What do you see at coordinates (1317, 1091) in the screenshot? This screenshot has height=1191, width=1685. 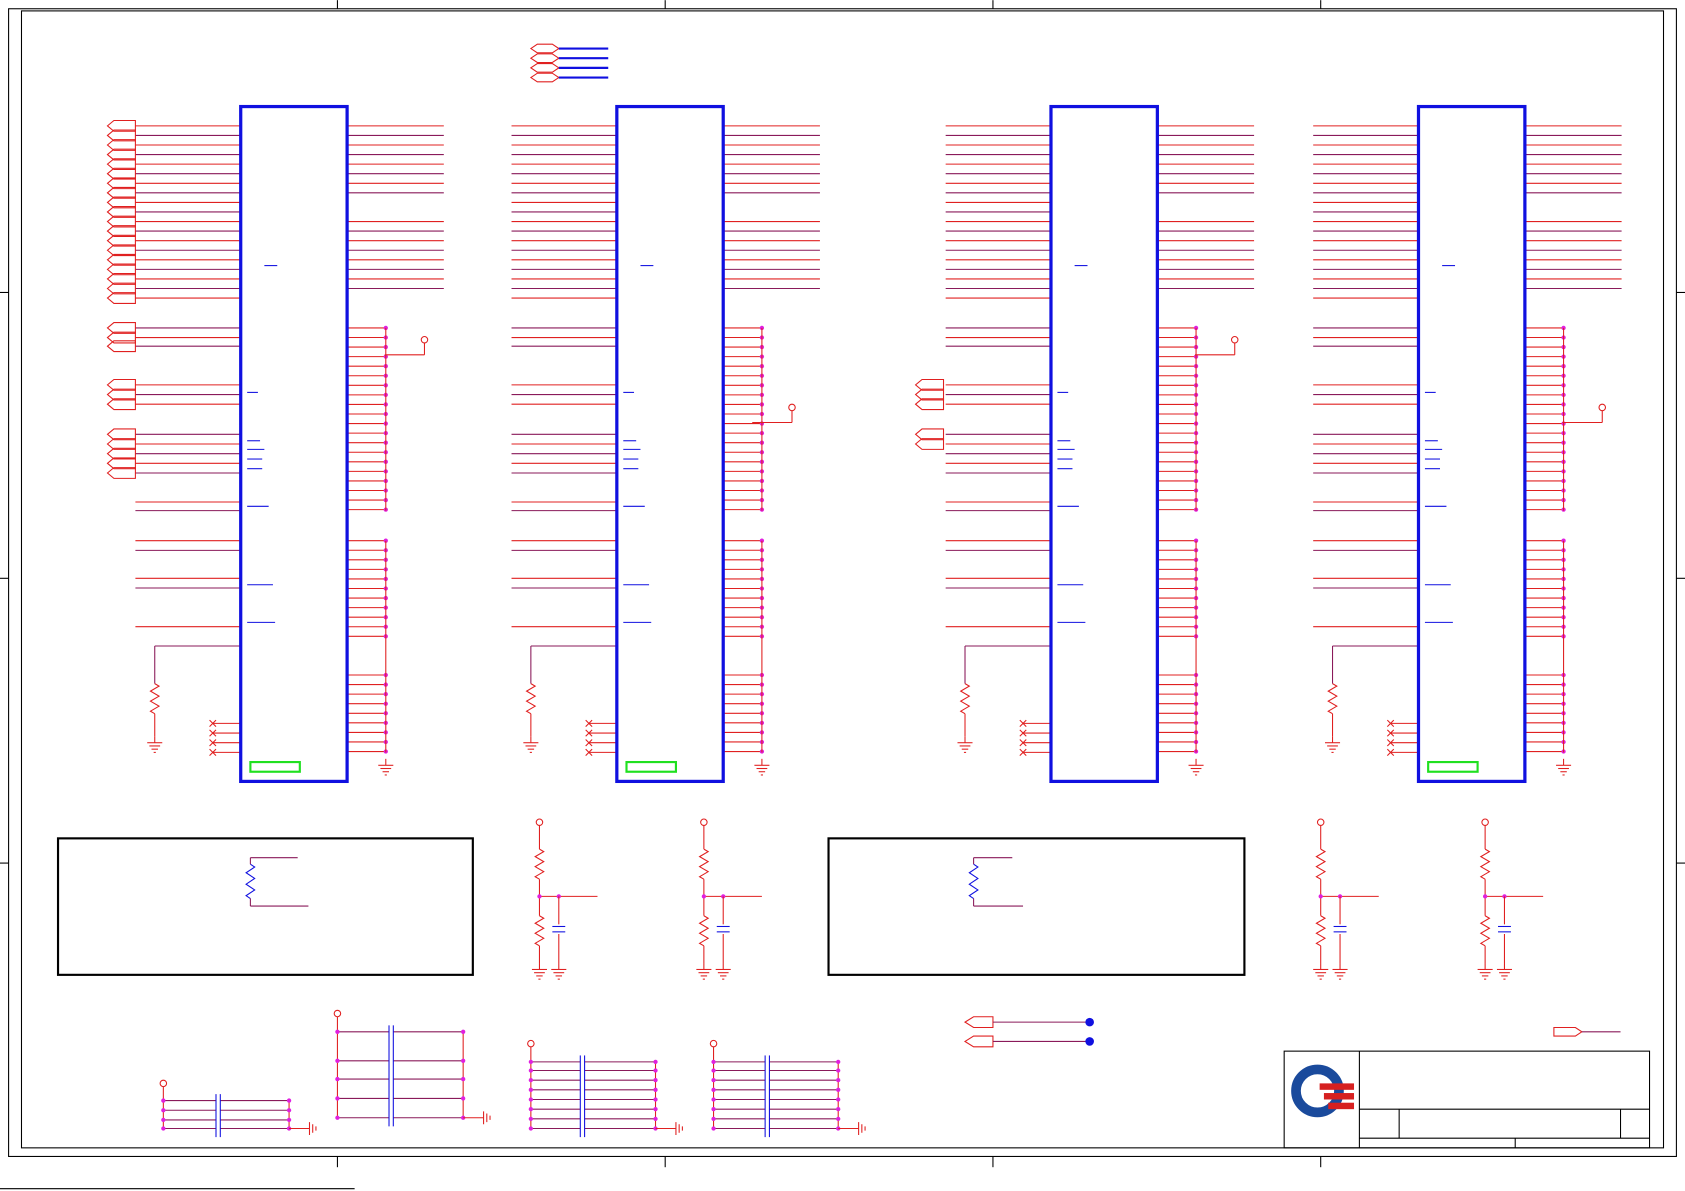 I see `logo-ring` at bounding box center [1317, 1091].